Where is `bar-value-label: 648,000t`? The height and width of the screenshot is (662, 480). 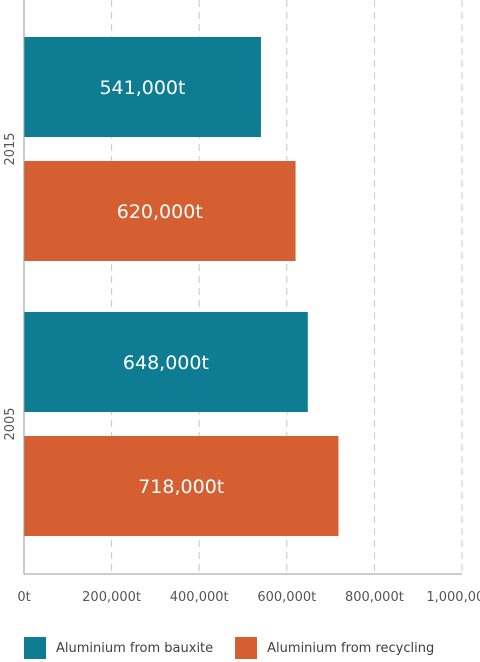 bar-value-label: 648,000t is located at coordinates (166, 363).